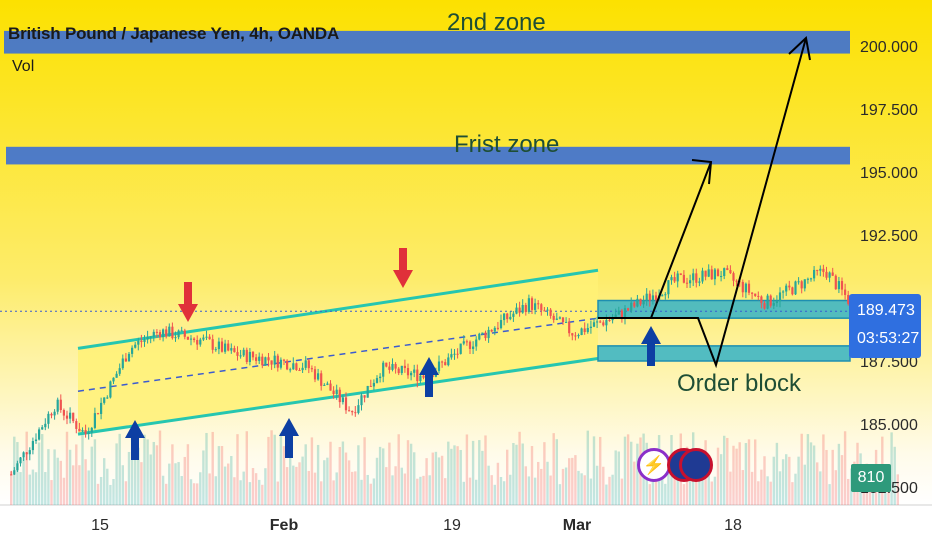 This screenshot has width=932, height=550. What do you see at coordinates (23, 66) in the screenshot?
I see `volume-label: Vol` at bounding box center [23, 66].